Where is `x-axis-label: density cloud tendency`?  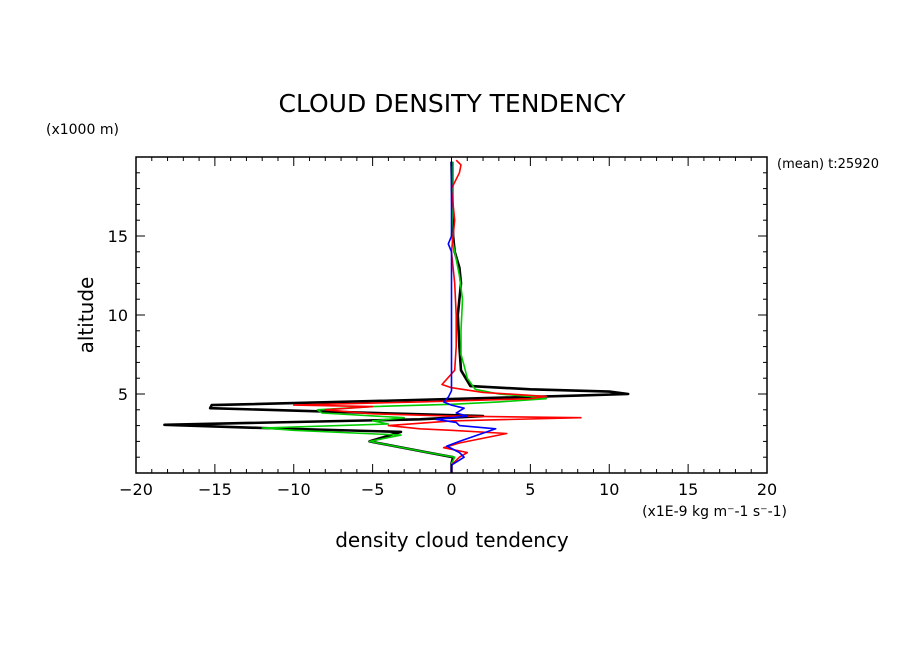
x-axis-label: density cloud tendency is located at coordinates (452, 540).